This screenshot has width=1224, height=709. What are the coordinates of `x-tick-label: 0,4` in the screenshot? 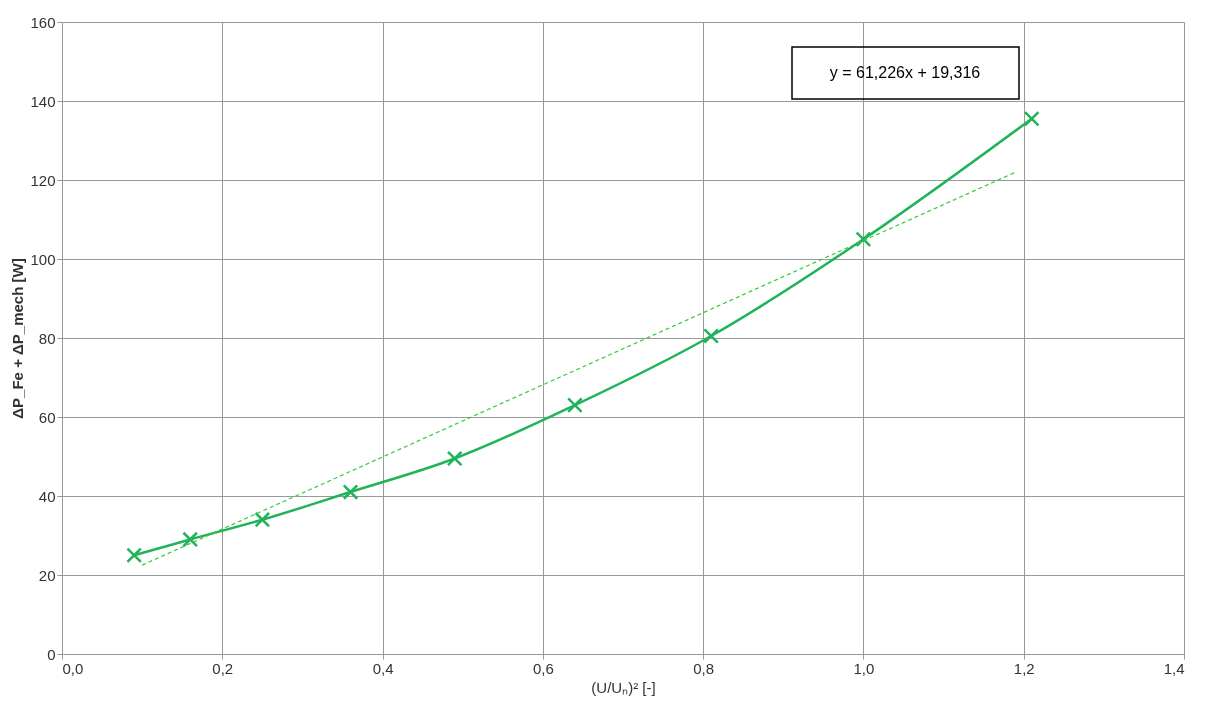 It's located at (383, 668).